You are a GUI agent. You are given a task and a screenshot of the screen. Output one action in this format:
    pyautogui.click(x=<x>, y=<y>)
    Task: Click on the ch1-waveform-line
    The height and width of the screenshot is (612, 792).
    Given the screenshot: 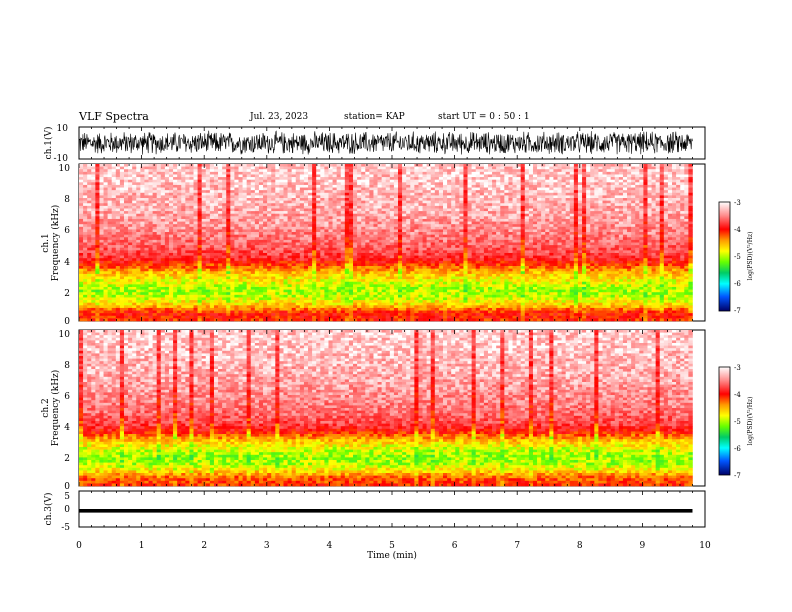 What is the action you would take?
    pyautogui.click(x=386, y=143)
    